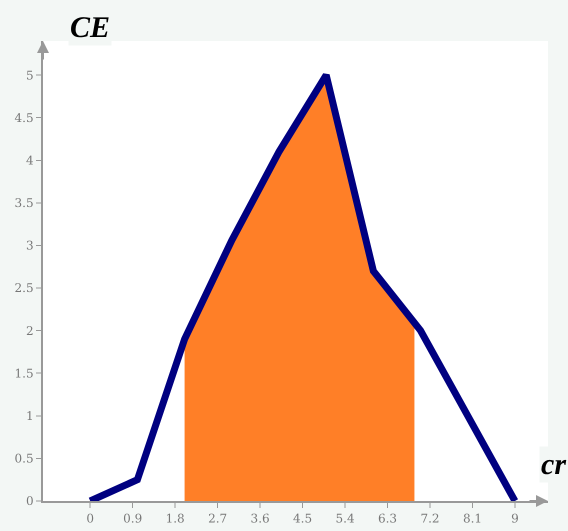 The image size is (568, 531). Describe the element at coordinates (24, 288) in the screenshot. I see `y-tick-label: 2.5` at that location.